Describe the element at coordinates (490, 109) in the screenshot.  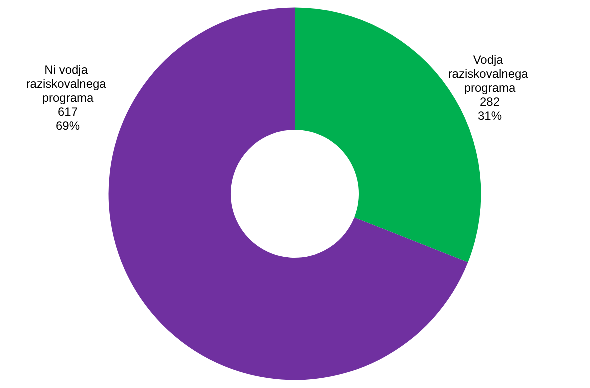
I see `data-label: 282 31%` at that location.